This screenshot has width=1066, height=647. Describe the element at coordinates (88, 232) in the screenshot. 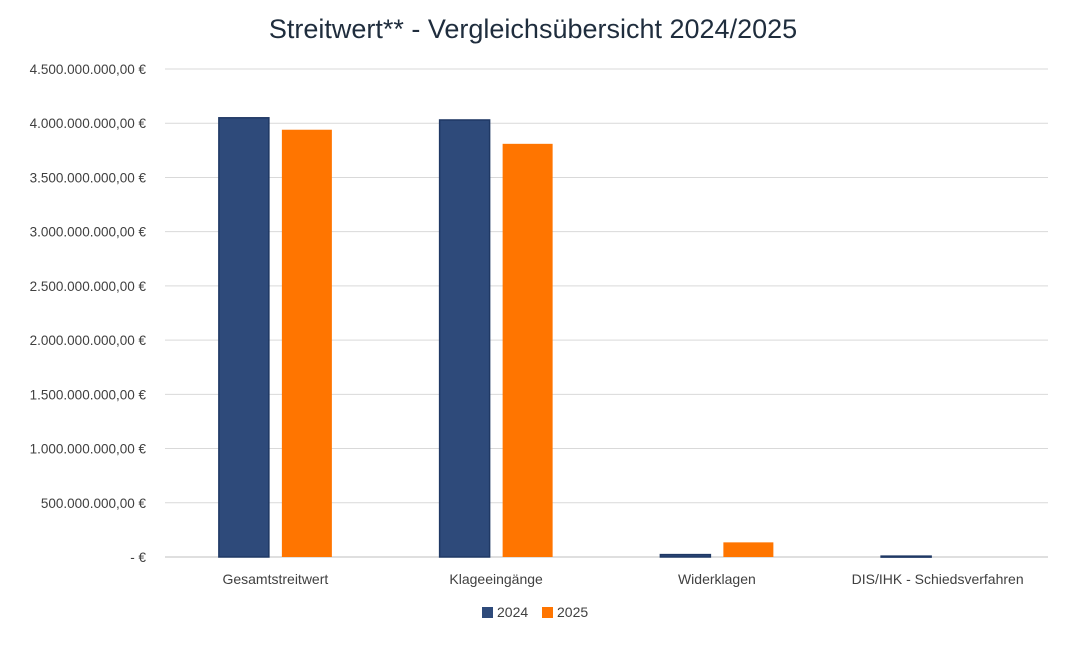

I see `y-tick-label: 3.000.000.000,00 €` at that location.